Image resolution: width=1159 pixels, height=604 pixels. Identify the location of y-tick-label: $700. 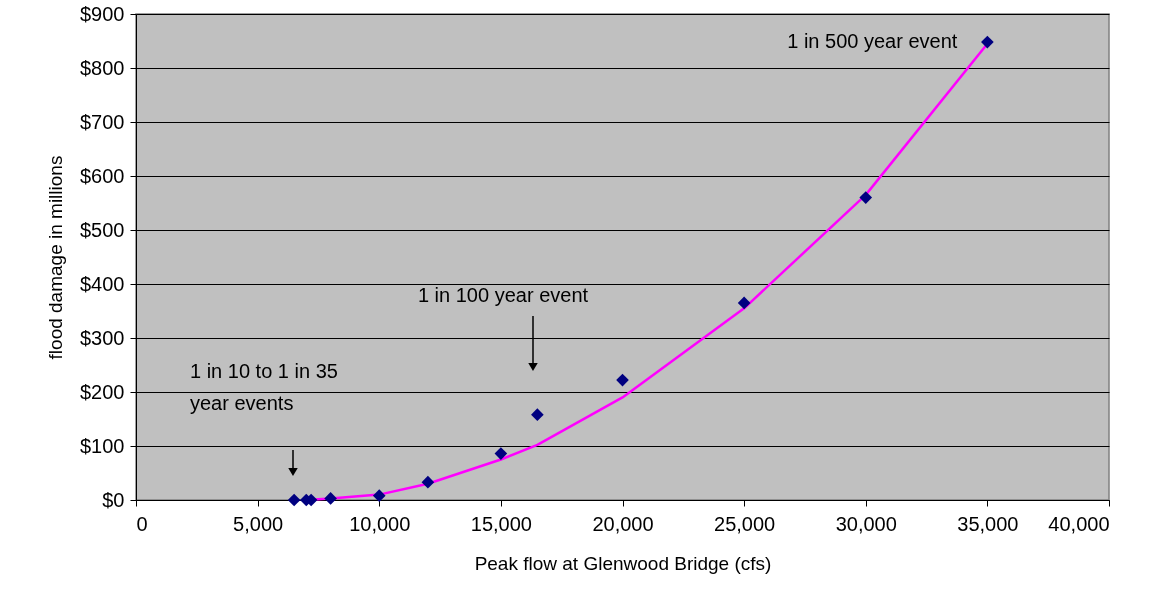
(102, 121).